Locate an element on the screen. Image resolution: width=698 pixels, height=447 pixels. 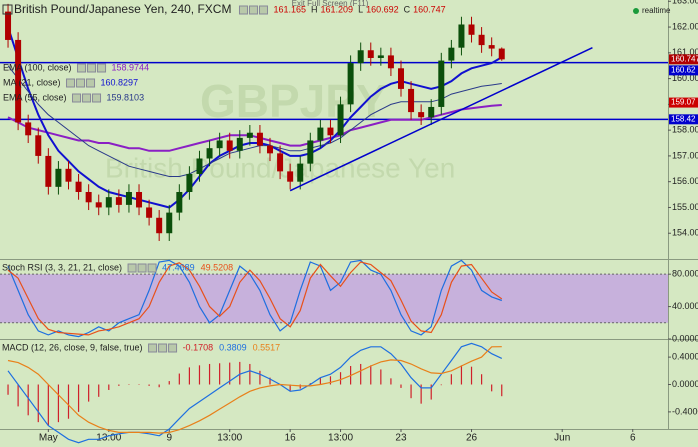
header-text: EMA (100, close) is located at coordinates (37, 67).